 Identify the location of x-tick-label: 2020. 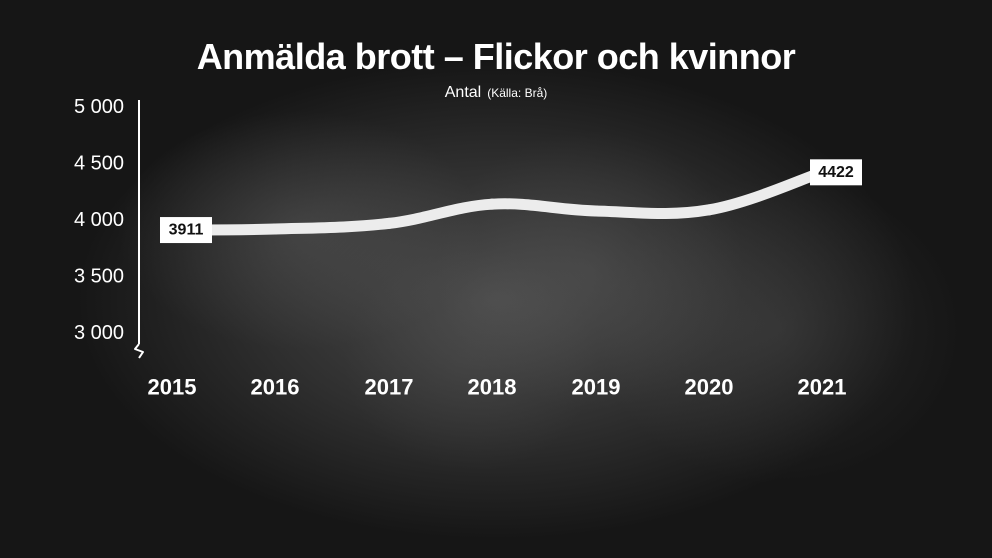
(709, 387).